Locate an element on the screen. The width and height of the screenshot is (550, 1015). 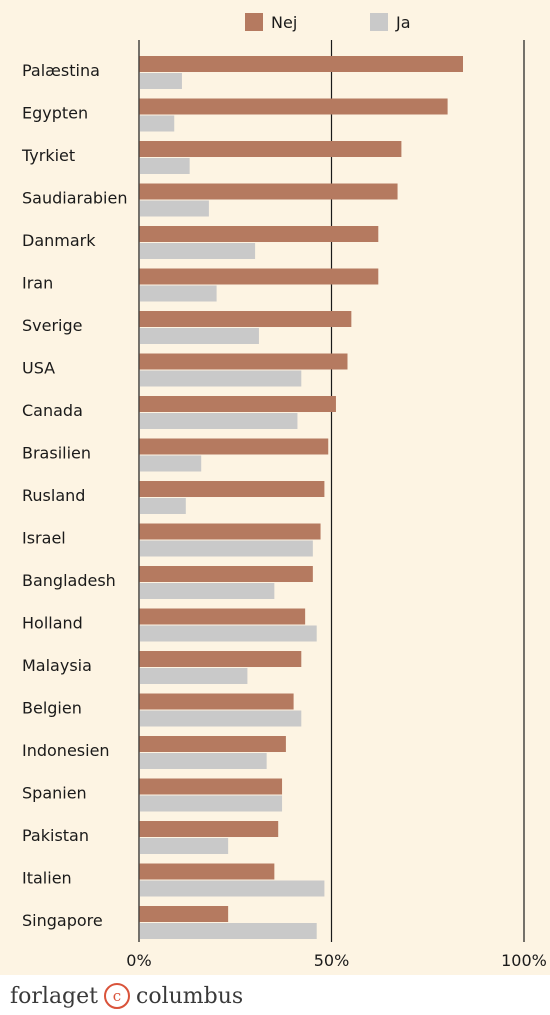
copyright-icon: c is located at coordinates (117, 996).